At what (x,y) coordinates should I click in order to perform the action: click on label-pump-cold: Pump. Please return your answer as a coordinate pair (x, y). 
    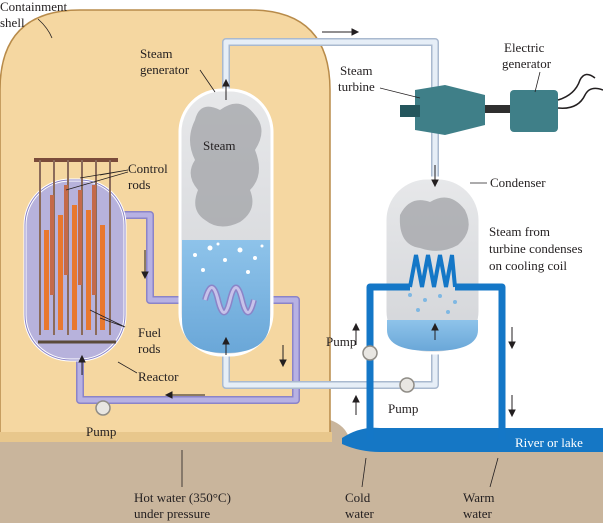
    Looking at the image, I should click on (341, 341).